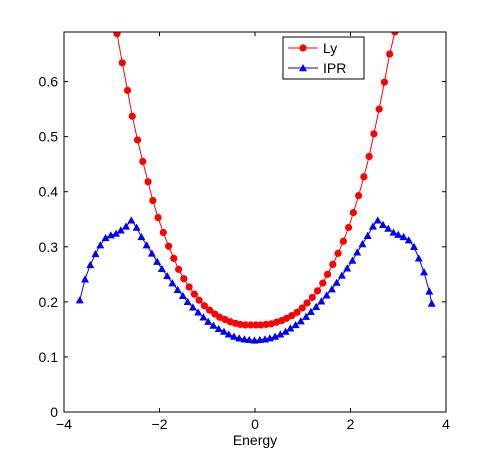 Image resolution: width=491 pixels, height=457 pixels. I want to click on x-tick-label: 4, so click(446, 424).